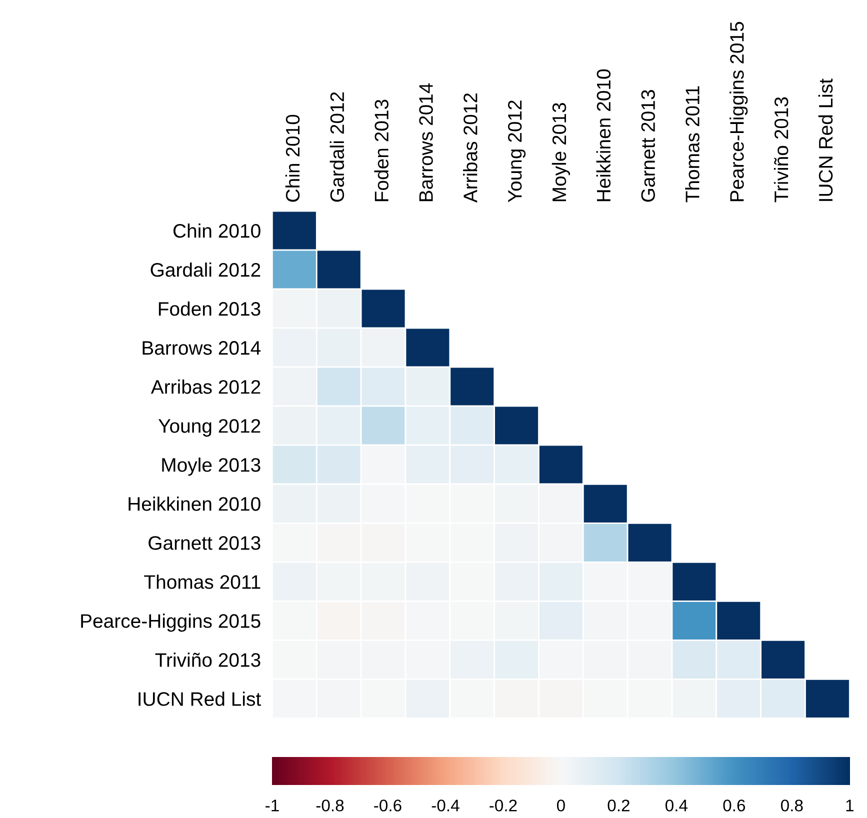 This screenshot has height=818, width=867. Describe the element at coordinates (209, 428) in the screenshot. I see `y-tick-label: Young 2012` at that location.